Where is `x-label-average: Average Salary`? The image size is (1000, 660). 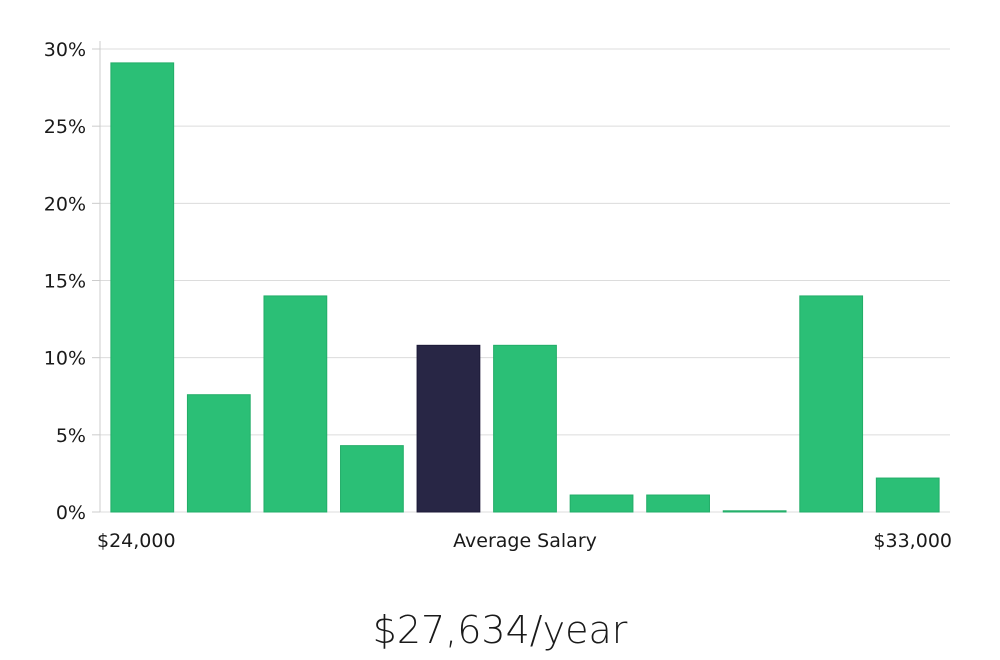 x-label-average: Average Salary is located at coordinates (525, 541).